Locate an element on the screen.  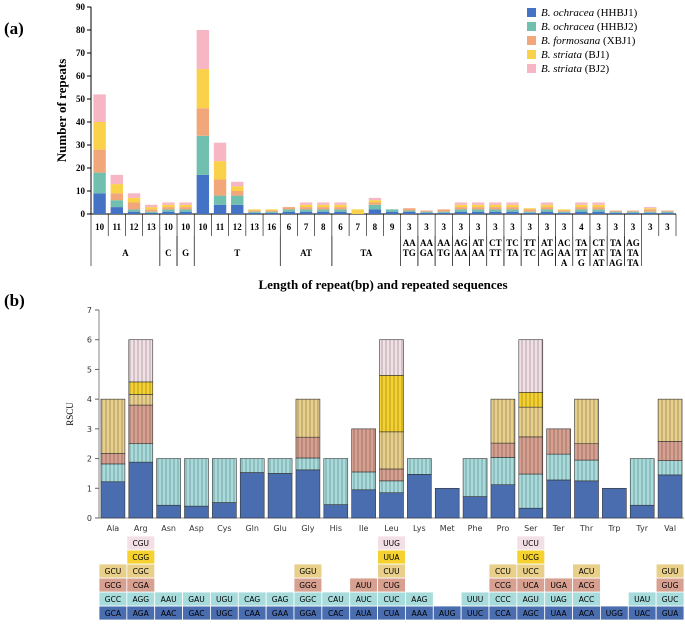
group-label: TC is located at coordinates (529, 253).